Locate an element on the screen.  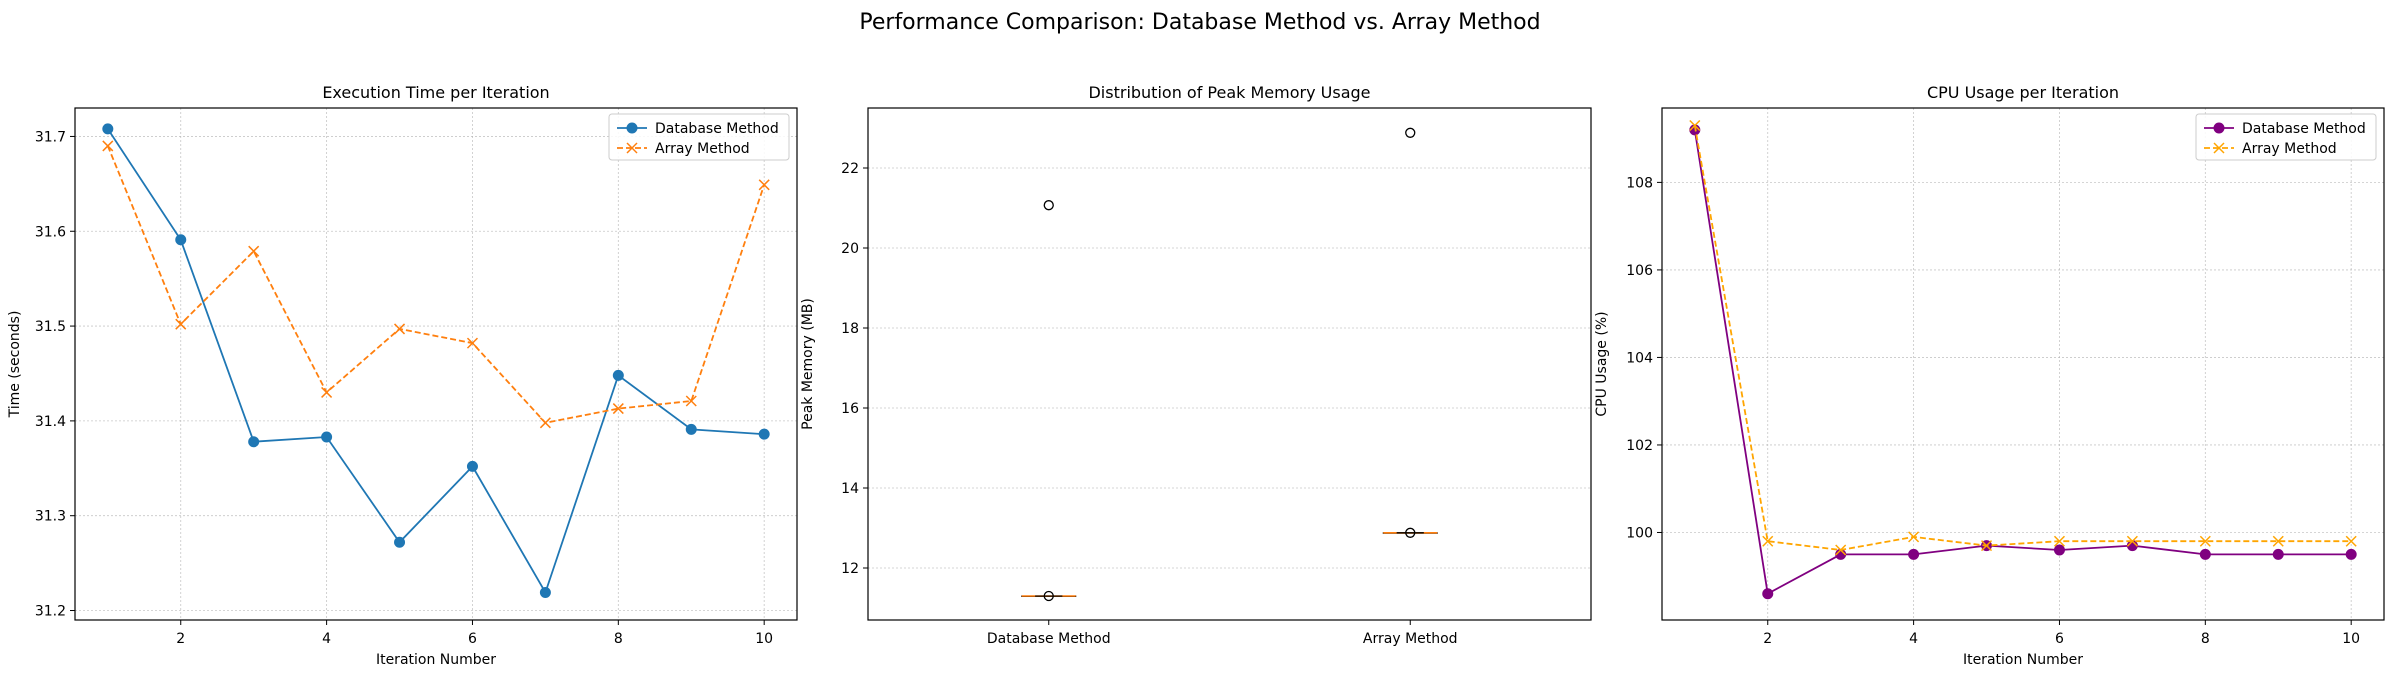
chart2-title: Distribution of Peak Memory Usage is located at coordinates (1229, 92).